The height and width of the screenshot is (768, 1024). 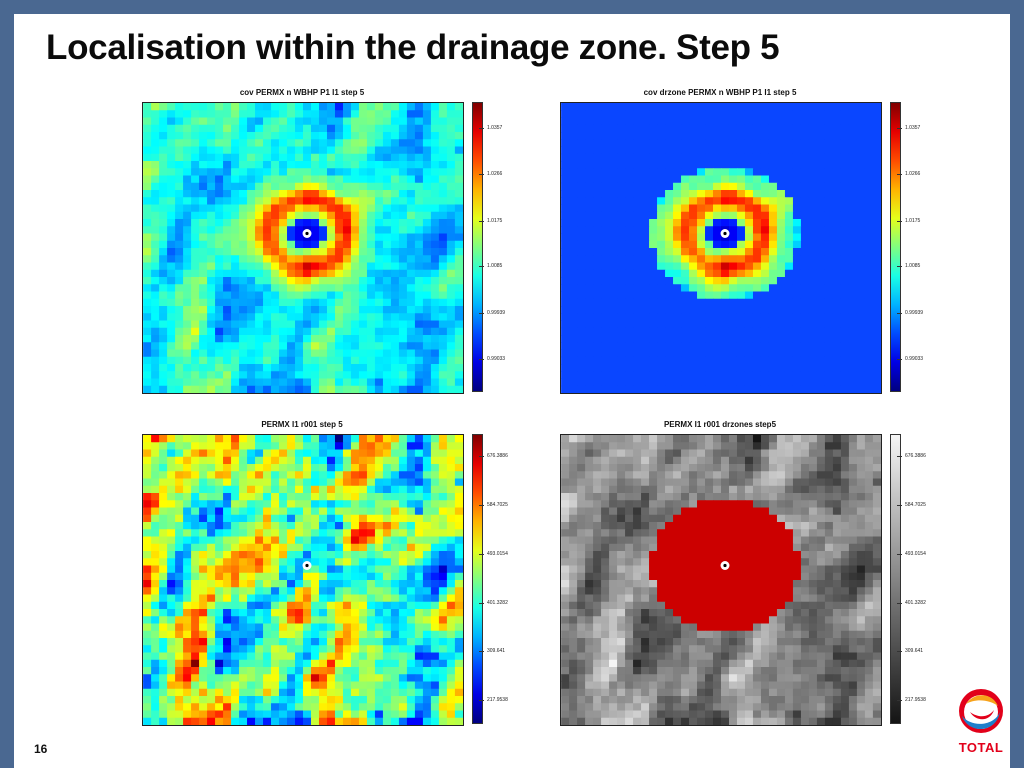 I want to click on well-marker-center, so click(x=725, y=233).